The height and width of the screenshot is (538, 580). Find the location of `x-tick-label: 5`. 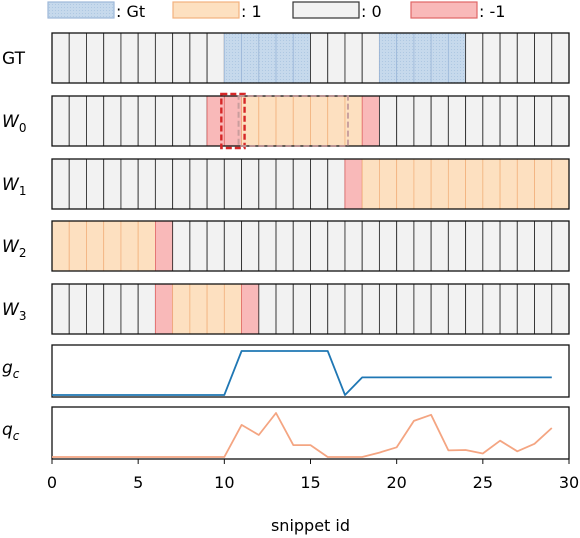

x-tick-label: 5 is located at coordinates (138, 482).